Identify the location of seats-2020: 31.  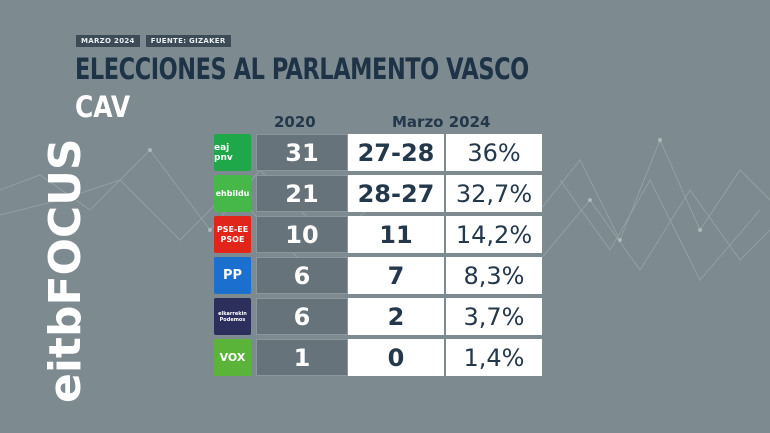
(302, 152).